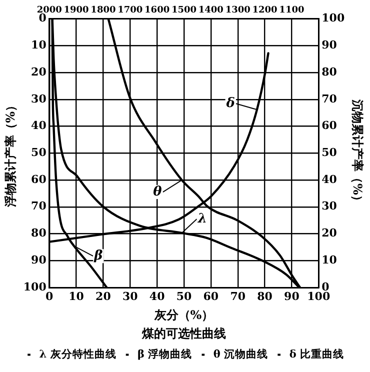  What do you see at coordinates (165, 353) in the screenshot?
I see `legend-label: β 浮物曲线` at bounding box center [165, 353].